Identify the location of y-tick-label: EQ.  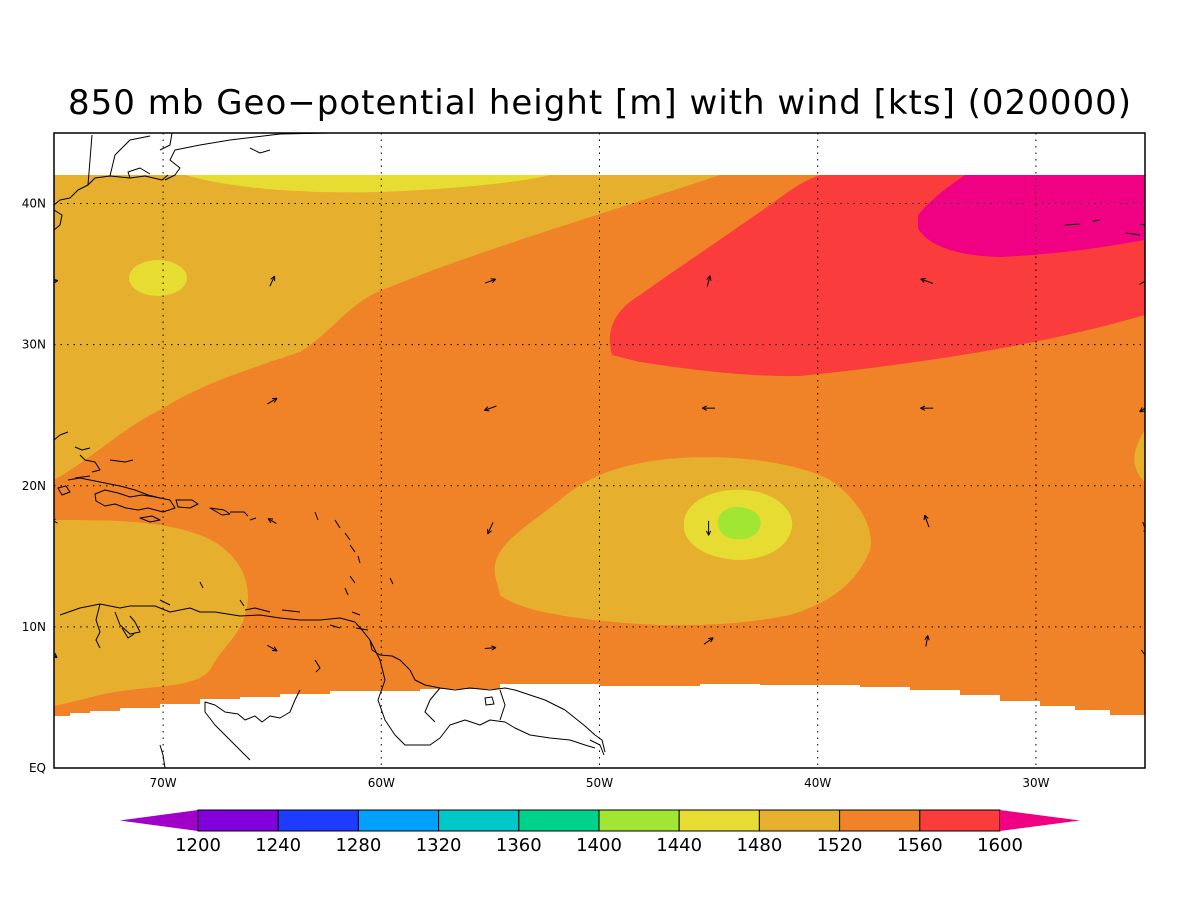
(37, 768).